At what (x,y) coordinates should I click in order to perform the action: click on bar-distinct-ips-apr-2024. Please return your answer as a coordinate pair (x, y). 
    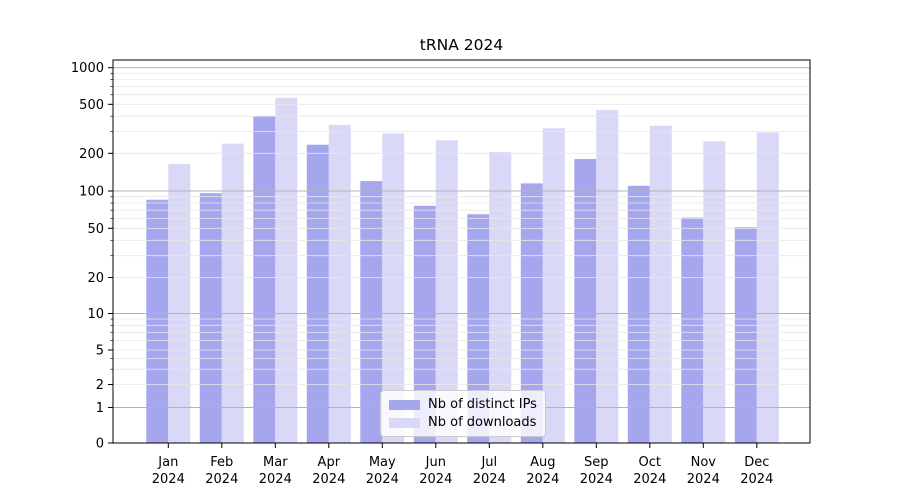
    Looking at the image, I should click on (317, 293).